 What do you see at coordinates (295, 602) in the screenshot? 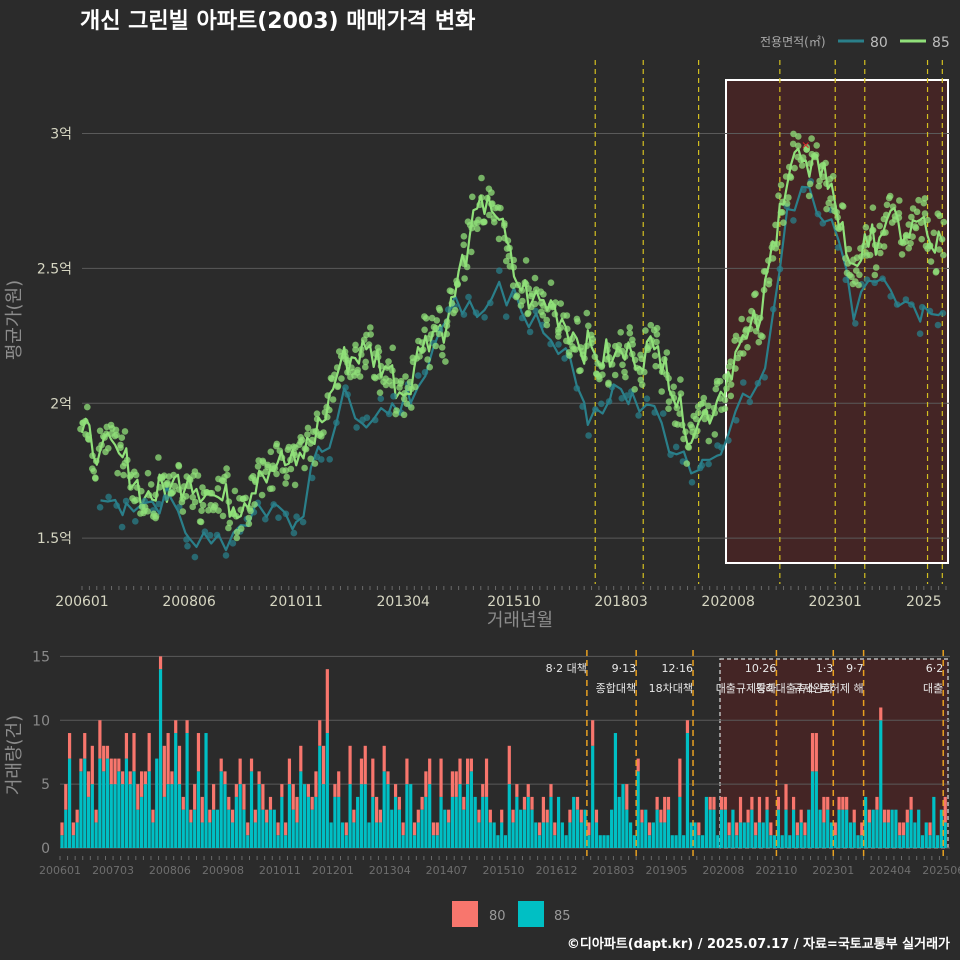
I see `price-x-tick-label: 201011` at bounding box center [295, 602].